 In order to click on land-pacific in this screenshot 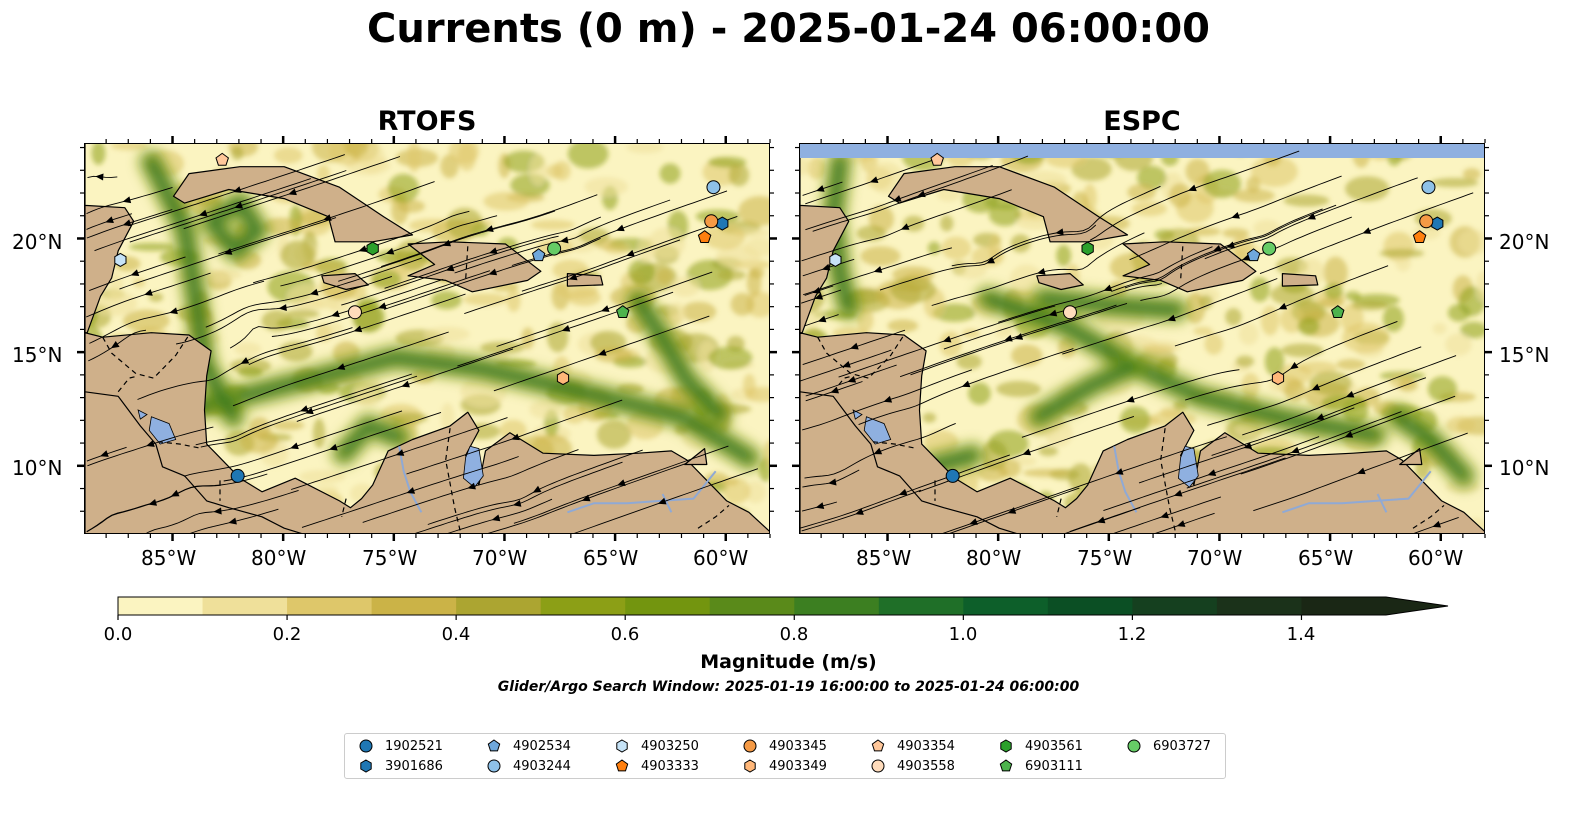, I will do `click(193, 462)`.